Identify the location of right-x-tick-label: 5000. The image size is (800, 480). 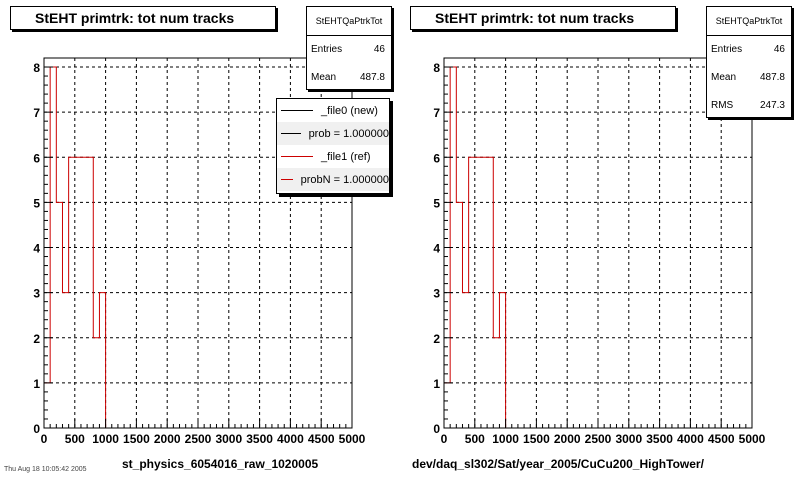
(752, 439).